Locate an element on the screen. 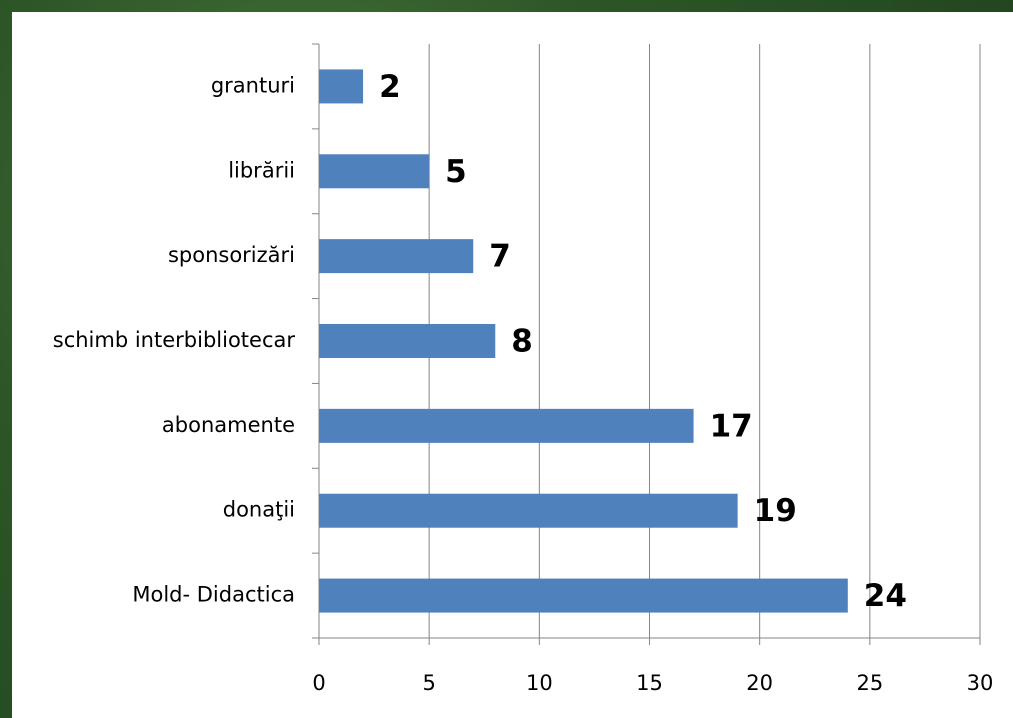  data-label: 19 is located at coordinates (775, 511).